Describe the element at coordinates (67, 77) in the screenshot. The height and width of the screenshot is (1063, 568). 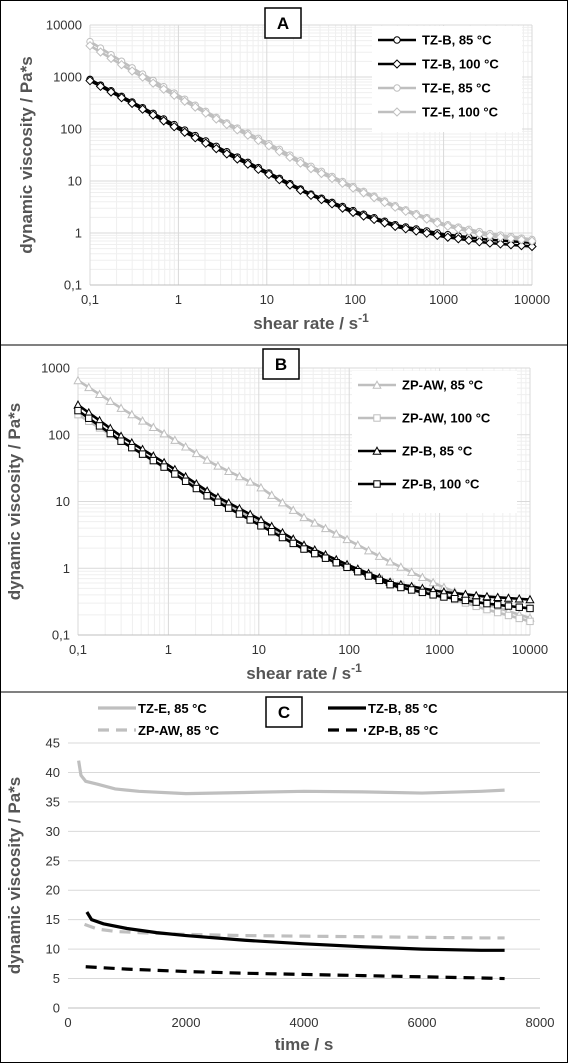
I see `y-tick-label: 1000` at that location.